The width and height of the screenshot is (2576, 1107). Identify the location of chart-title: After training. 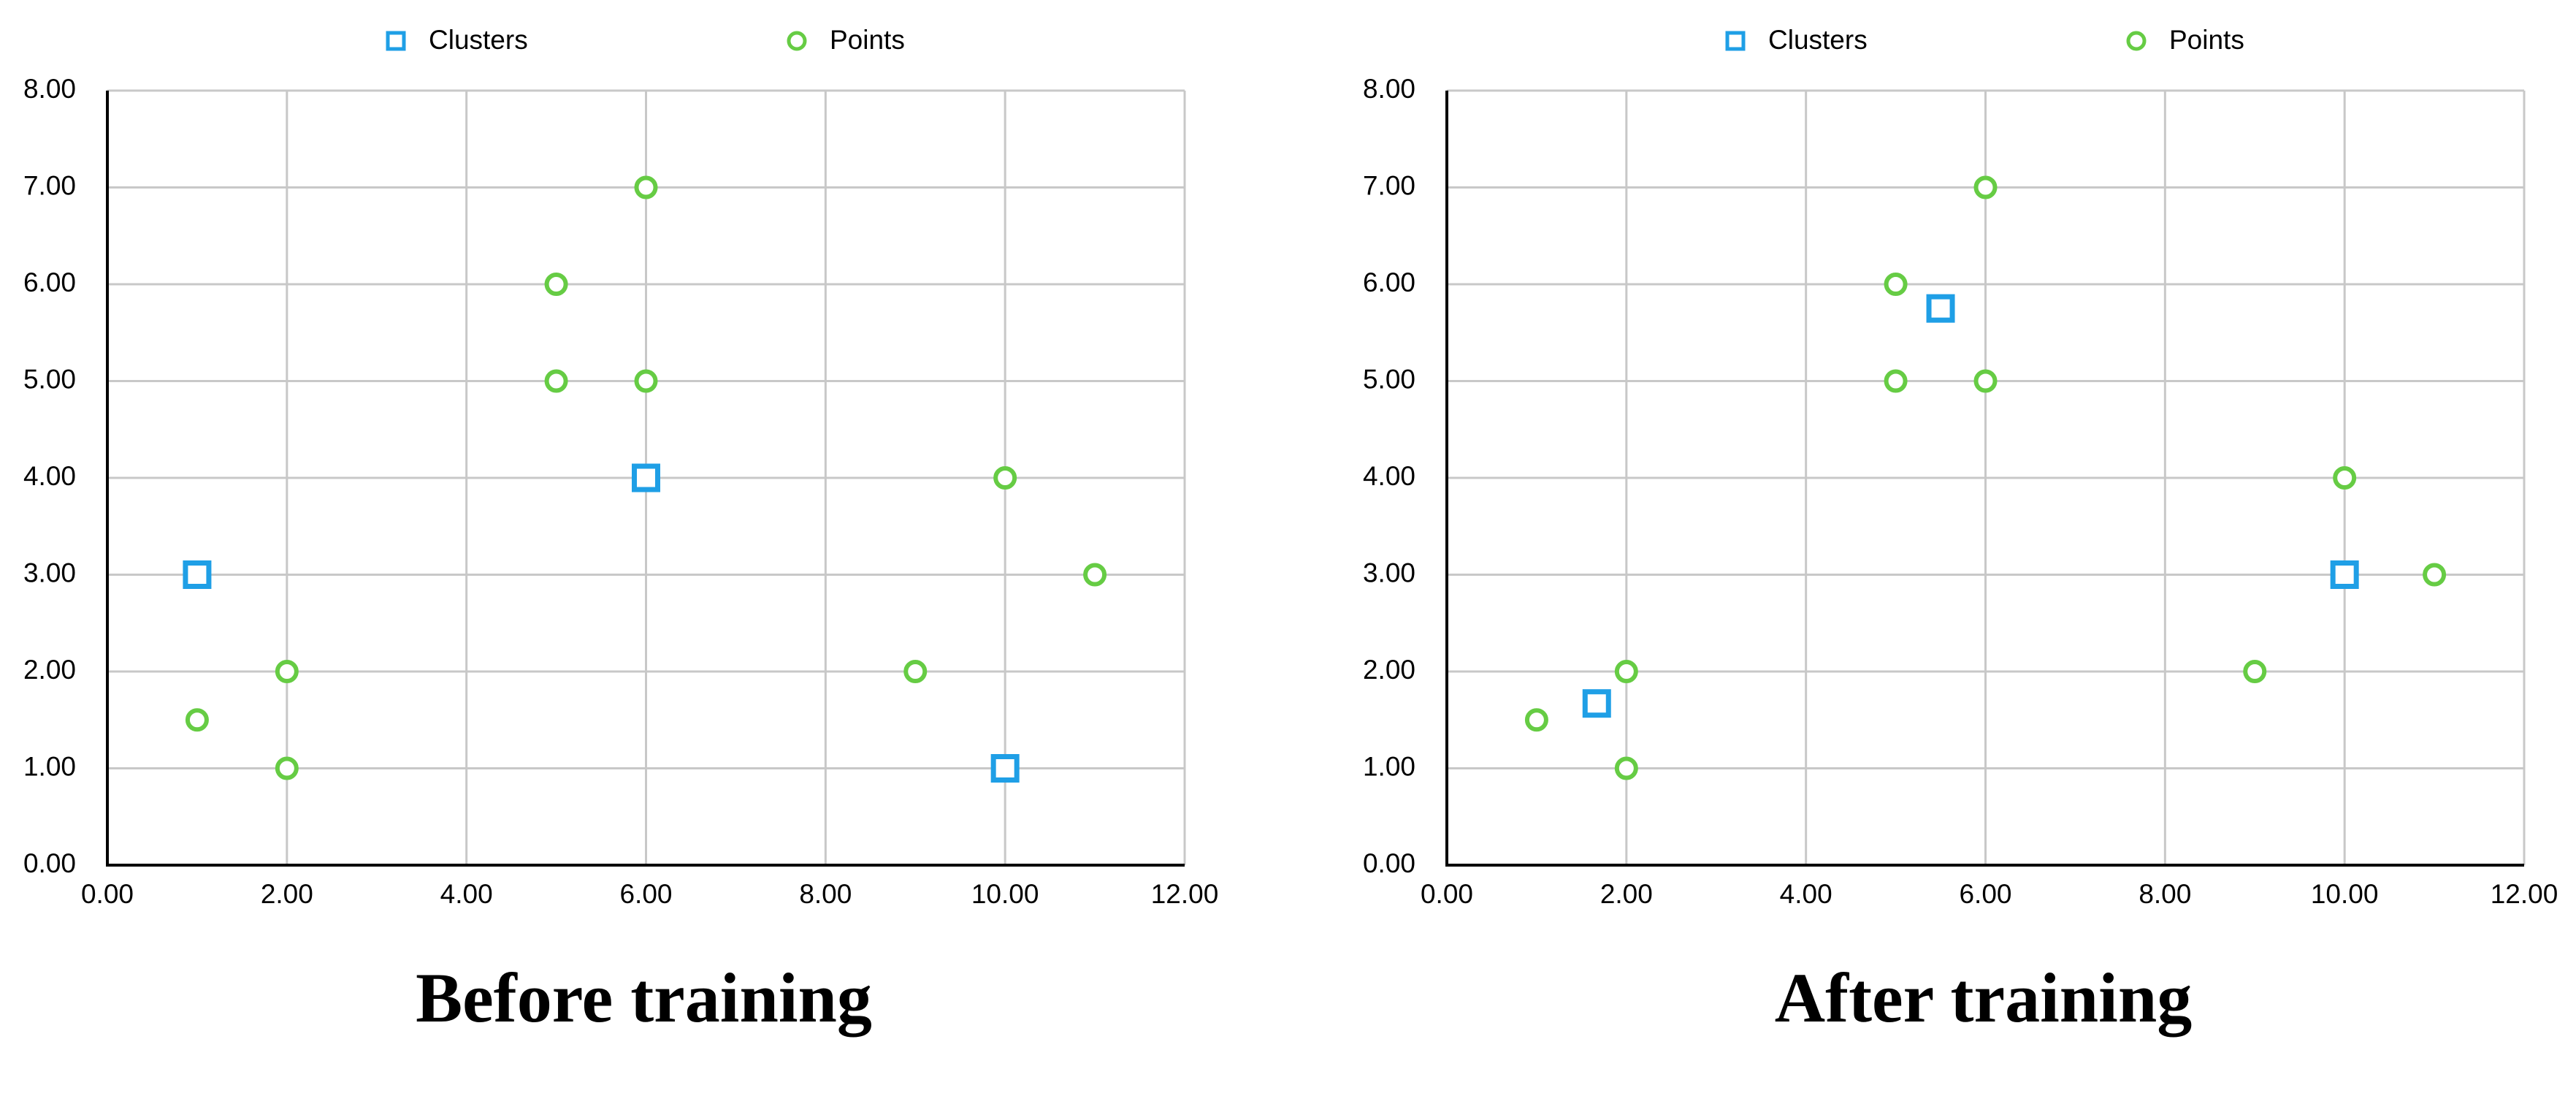
(1983, 998).